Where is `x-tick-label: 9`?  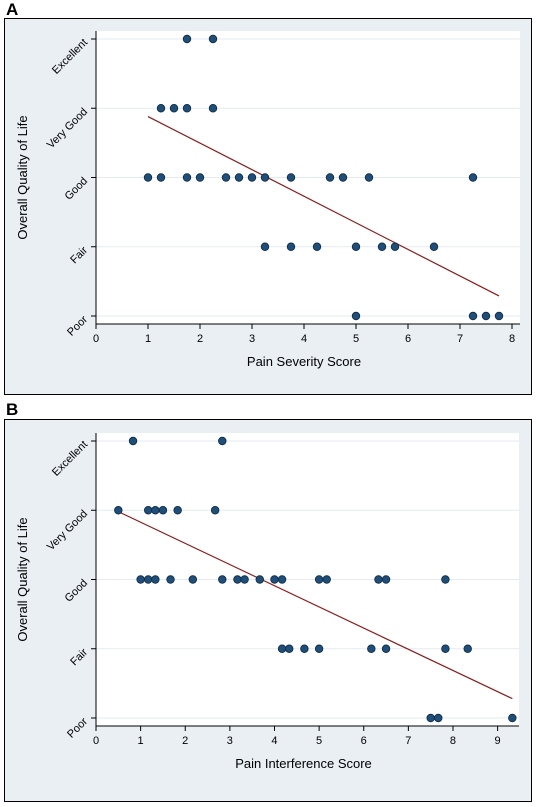 x-tick-label: 9 is located at coordinates (498, 741).